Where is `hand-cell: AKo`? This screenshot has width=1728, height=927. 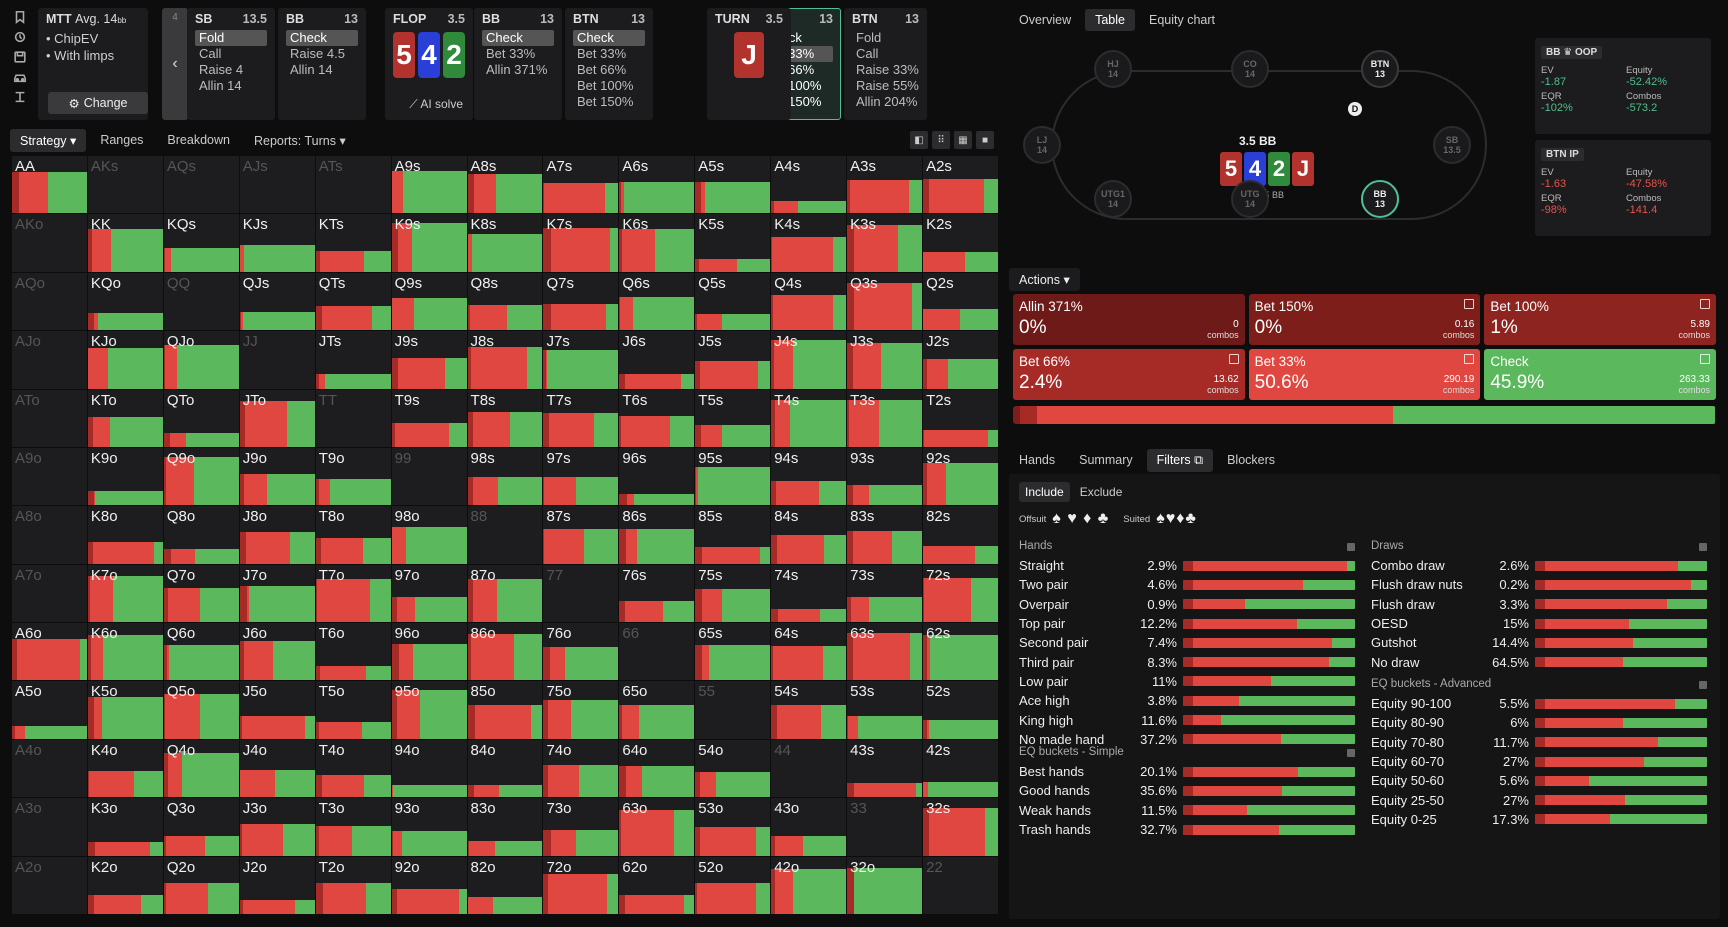
hand-cell: AKo is located at coordinates (49, 243).